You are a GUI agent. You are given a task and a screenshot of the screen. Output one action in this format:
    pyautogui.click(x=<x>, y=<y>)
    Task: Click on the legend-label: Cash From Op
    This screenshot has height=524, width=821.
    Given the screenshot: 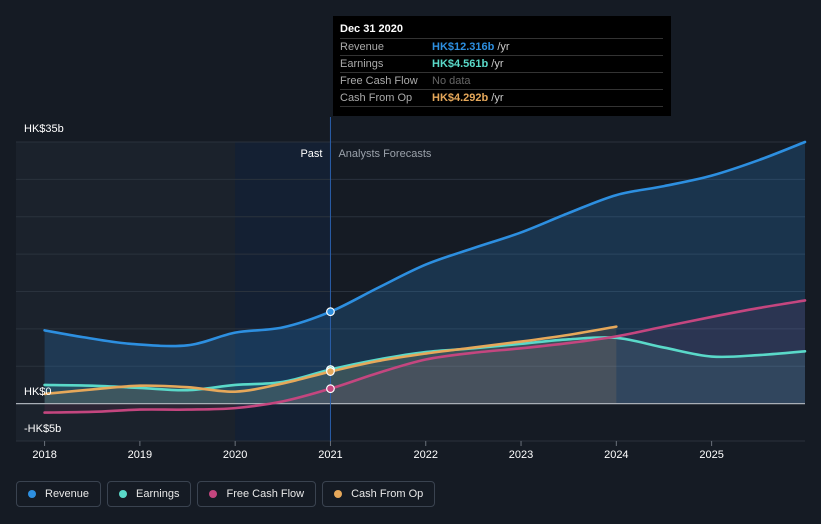 What is the action you would take?
    pyautogui.click(x=387, y=494)
    